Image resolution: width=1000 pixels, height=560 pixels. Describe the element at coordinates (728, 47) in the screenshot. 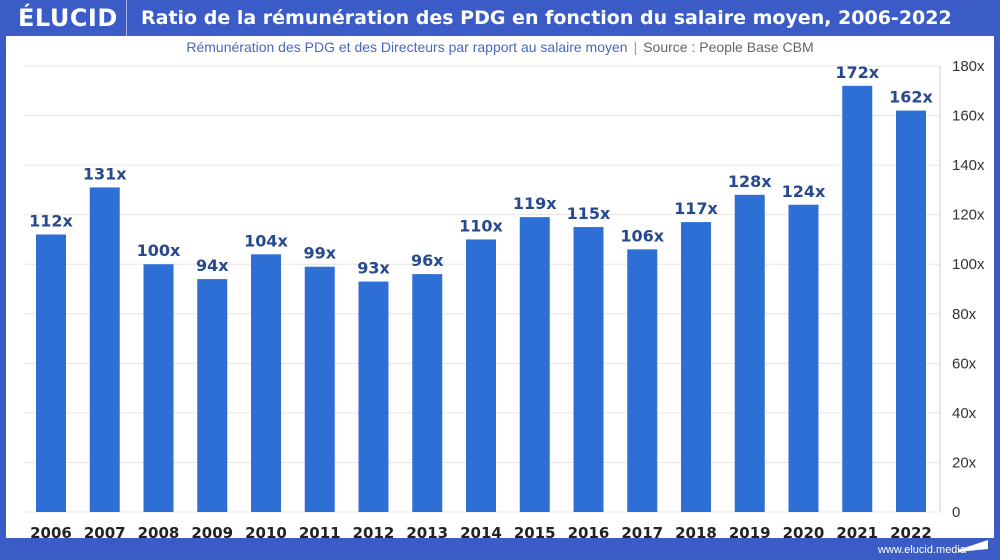

I see `source-text: Source : People Base CBM` at that location.